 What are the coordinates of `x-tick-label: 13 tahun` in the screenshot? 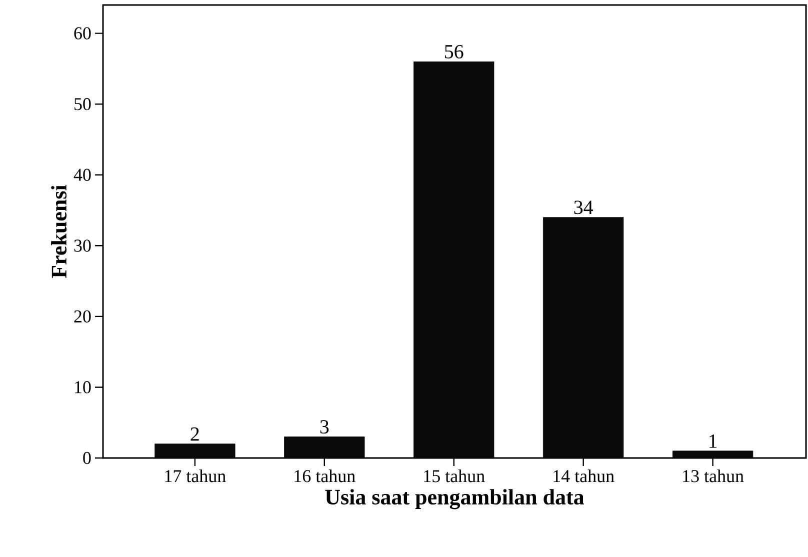 It's located at (713, 476).